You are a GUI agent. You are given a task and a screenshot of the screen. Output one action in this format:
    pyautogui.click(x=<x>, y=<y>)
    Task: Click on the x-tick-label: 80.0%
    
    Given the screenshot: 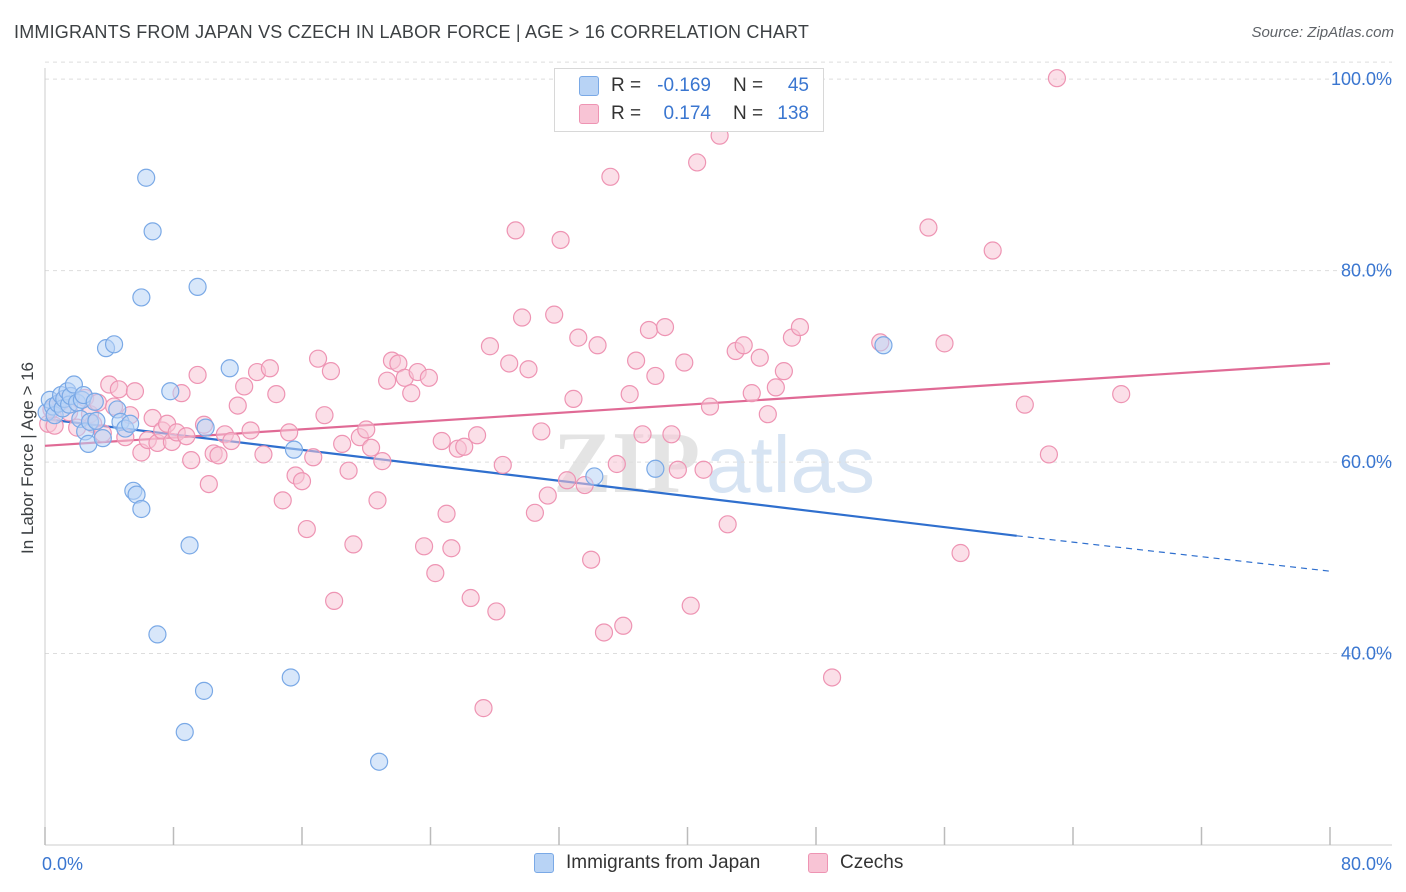 What is the action you would take?
    pyautogui.click(x=1366, y=864)
    